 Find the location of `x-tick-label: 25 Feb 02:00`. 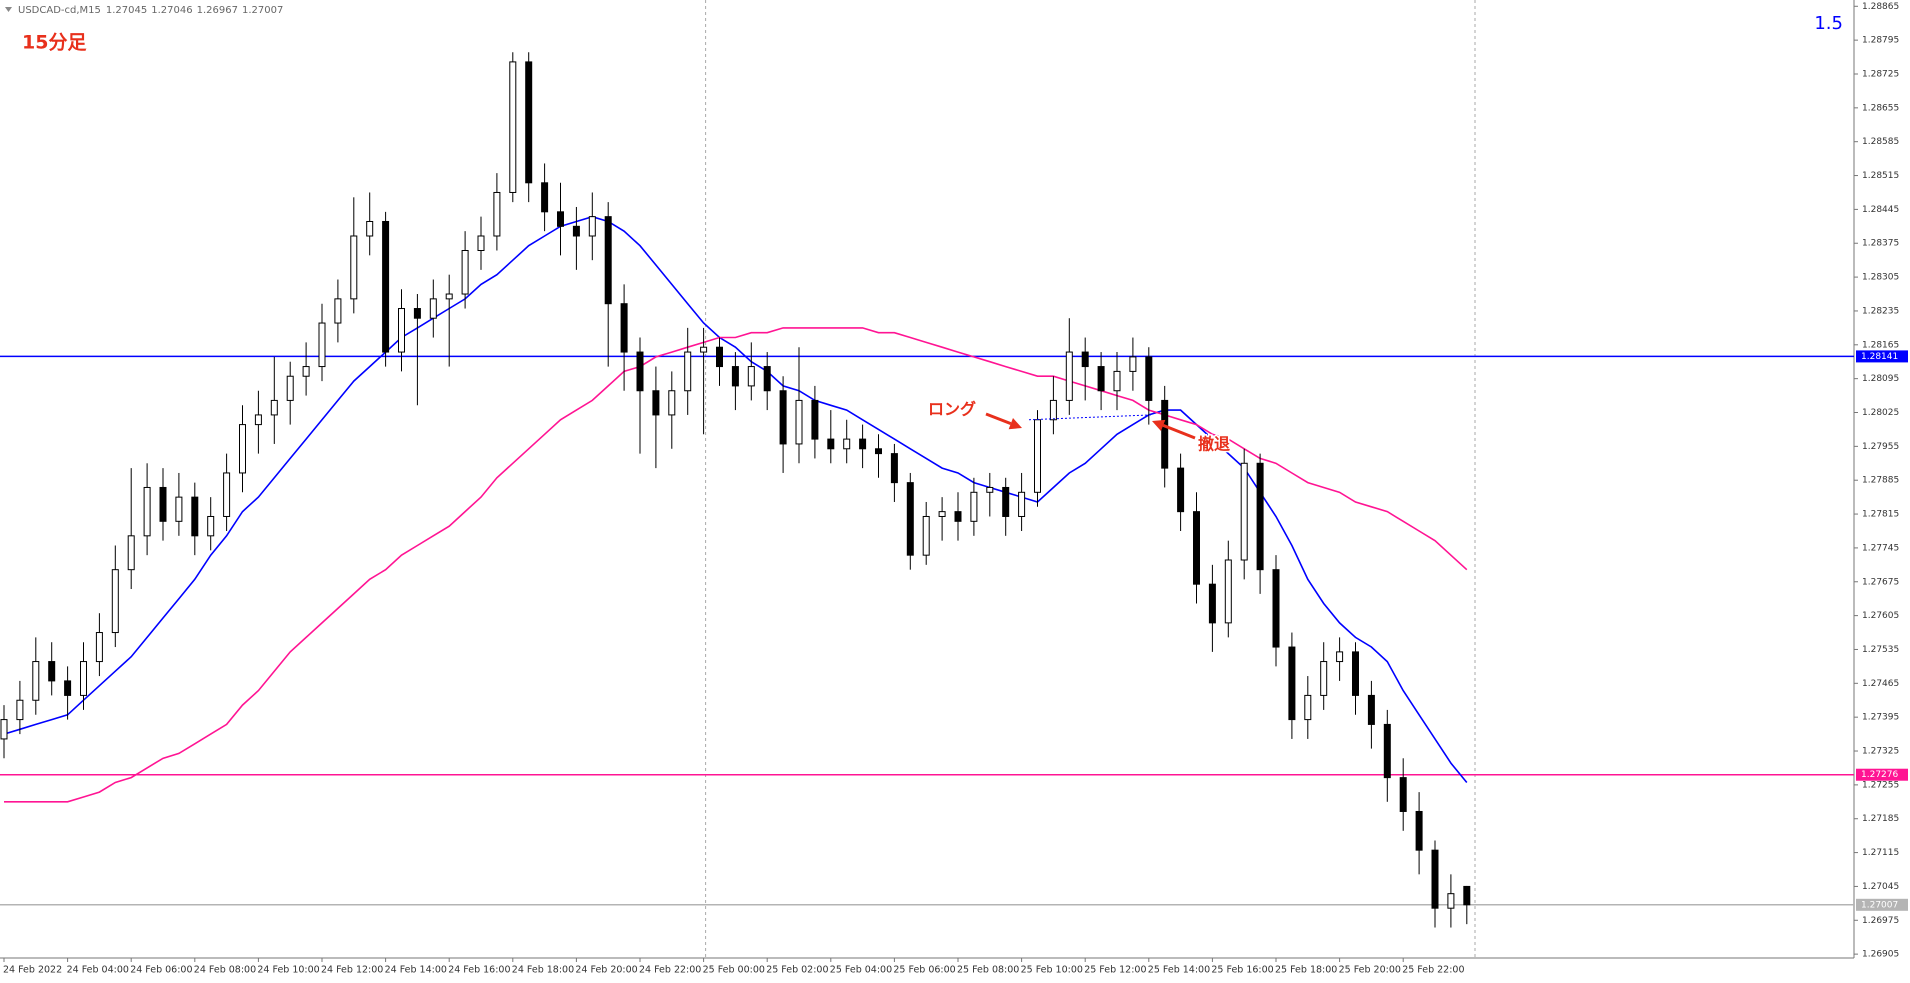

x-tick-label: 25 Feb 02:00 is located at coordinates (797, 970).